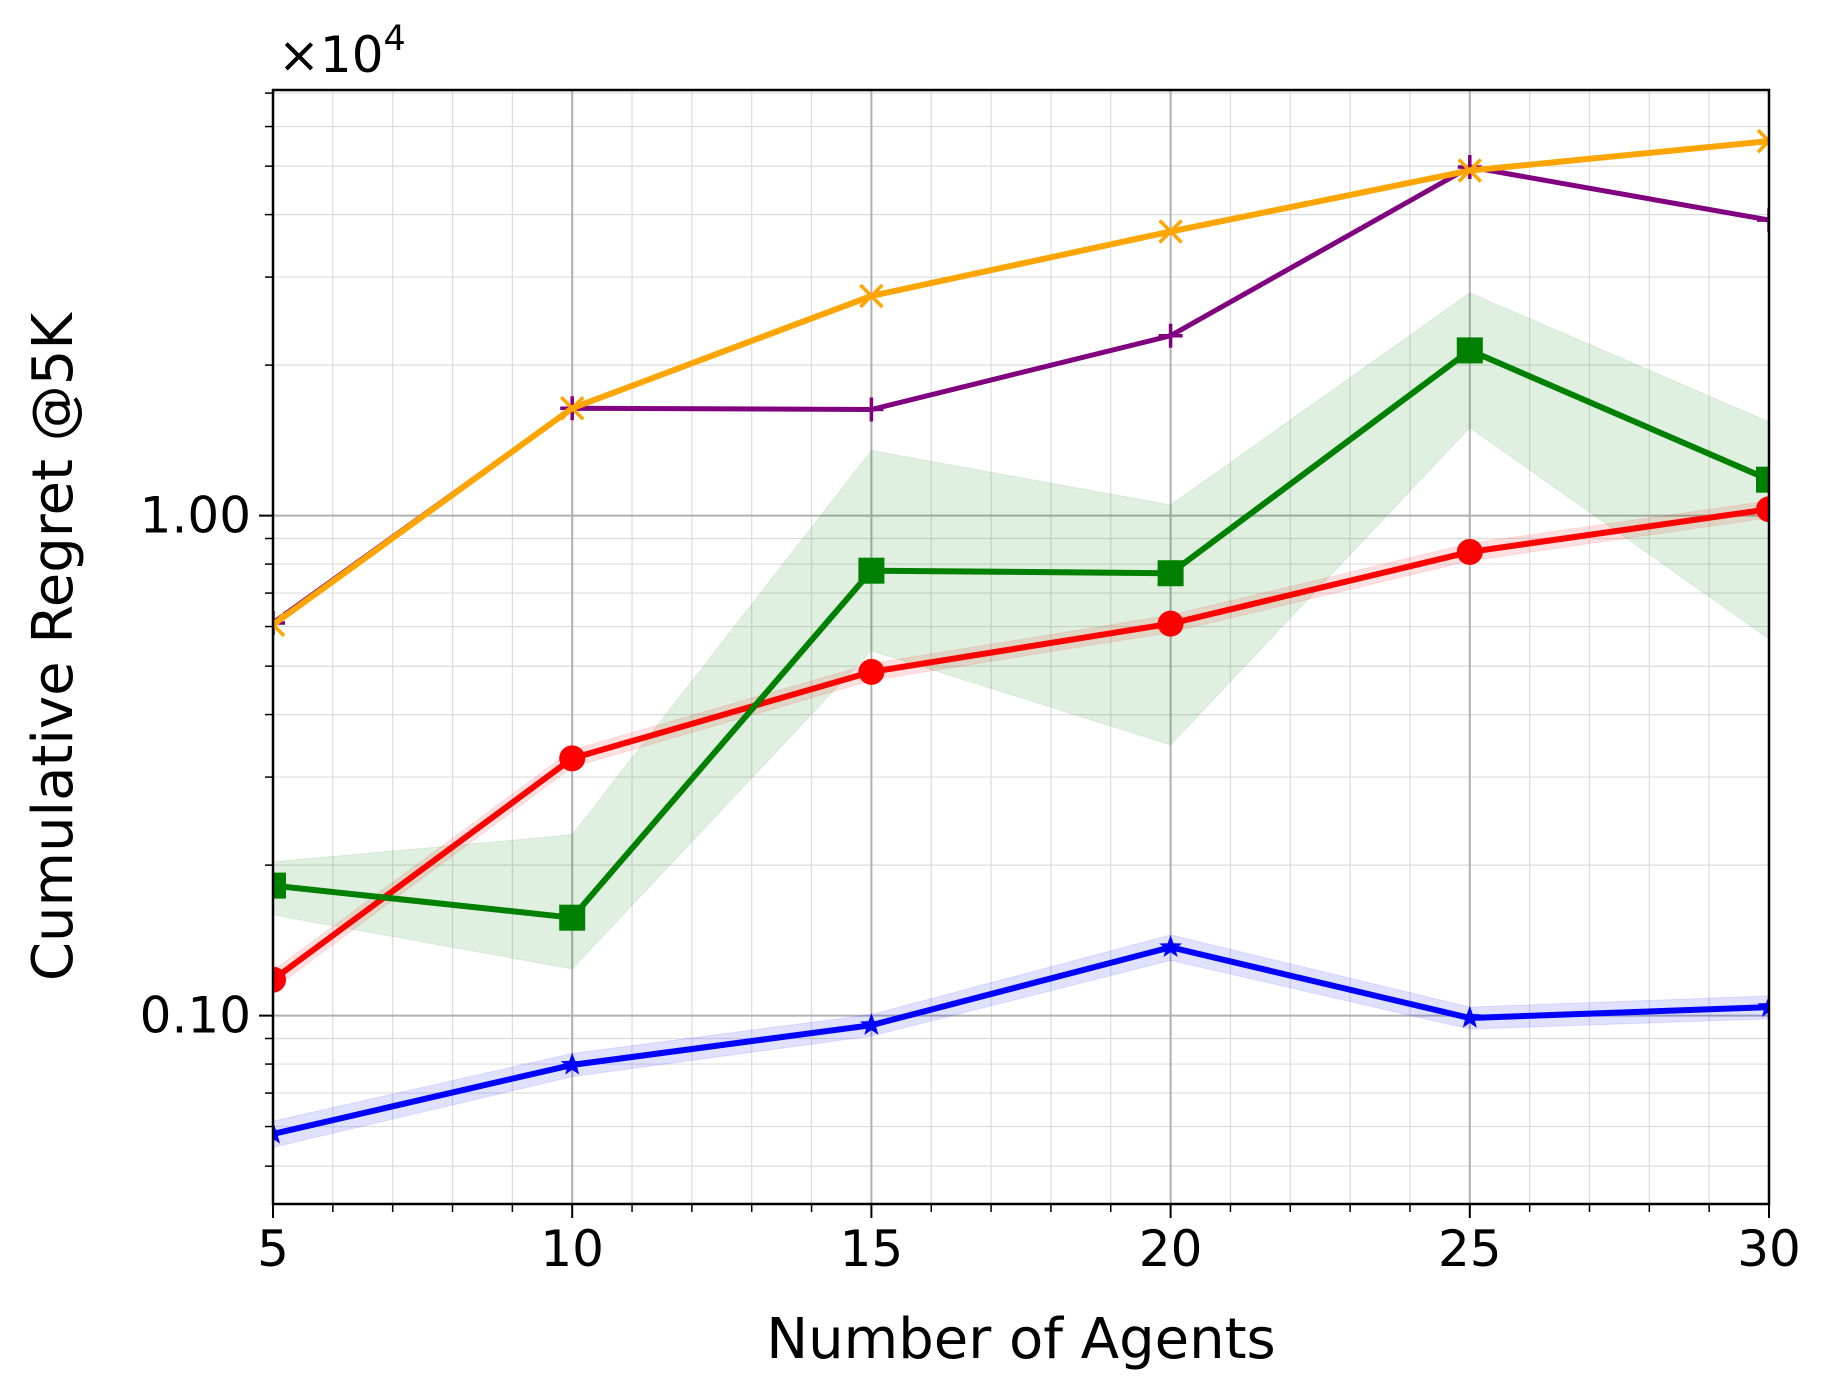  I want to click on x-tick-label: 25, so click(1470, 1249).